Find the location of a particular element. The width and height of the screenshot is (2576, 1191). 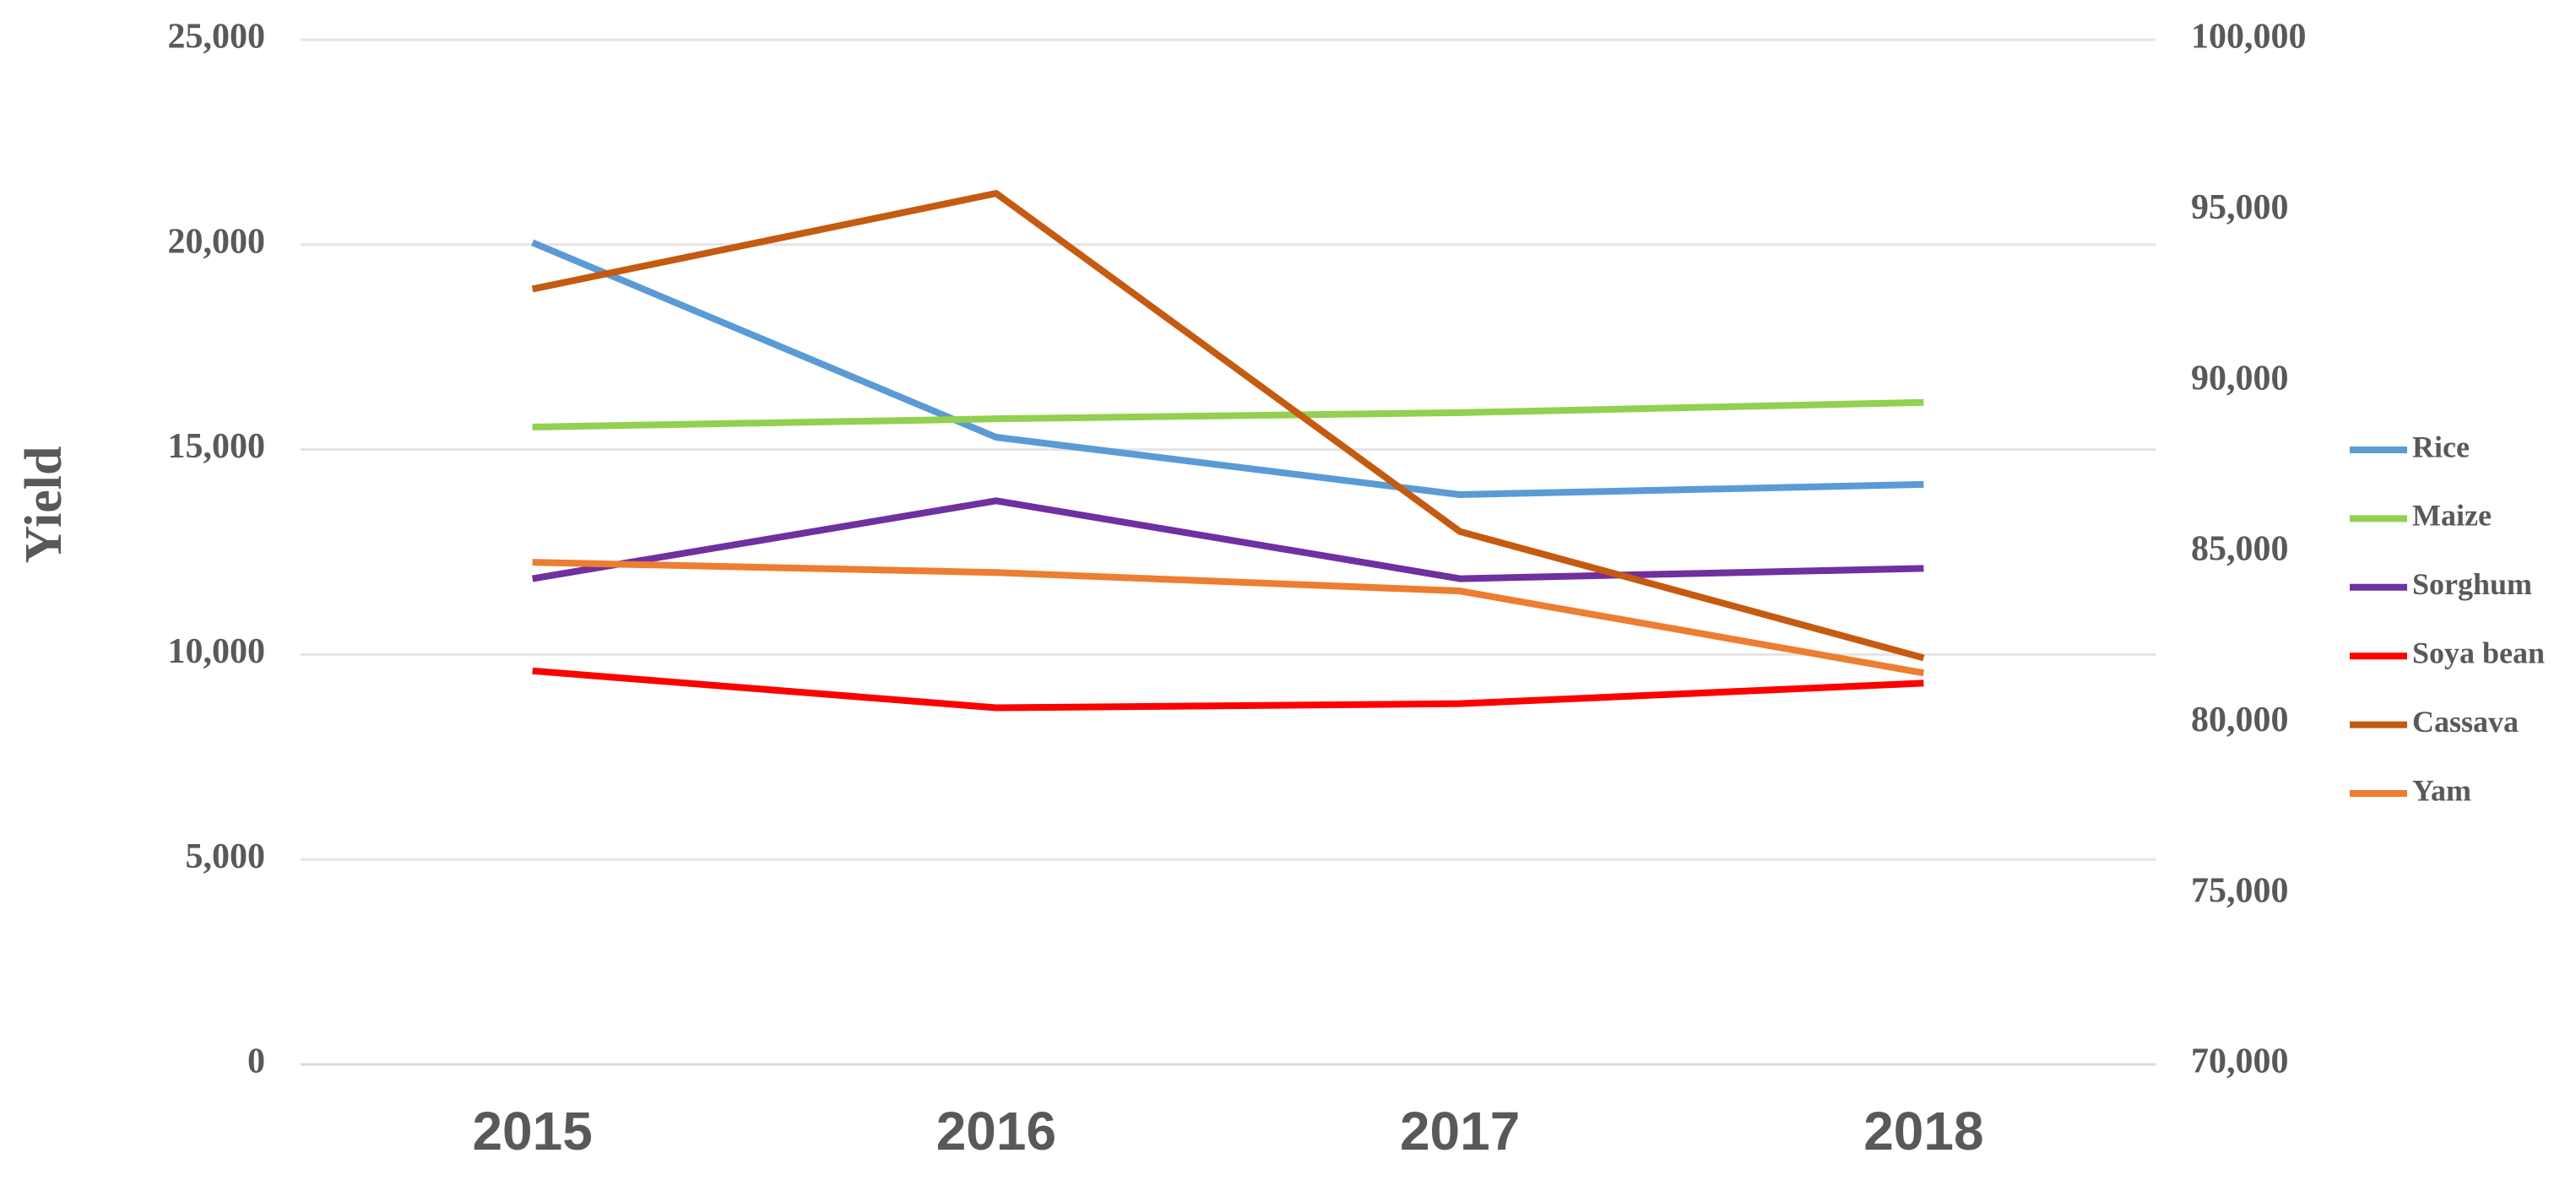

y-tick-label: 0 is located at coordinates (256, 1061).